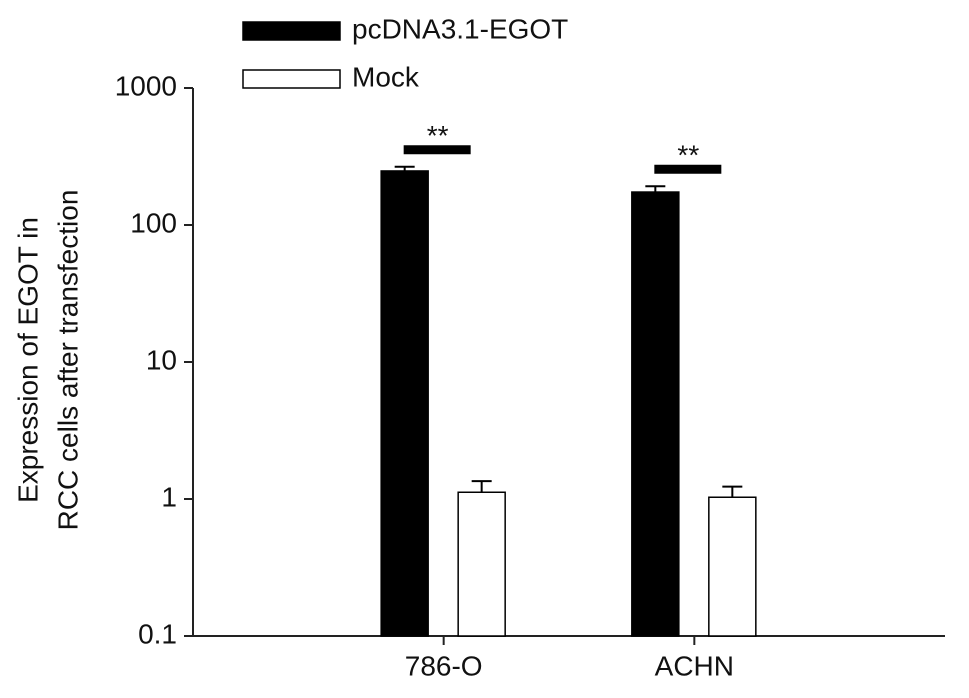 The width and height of the screenshot is (969, 698). I want to click on x-tick-label: 786-O, so click(444, 665).